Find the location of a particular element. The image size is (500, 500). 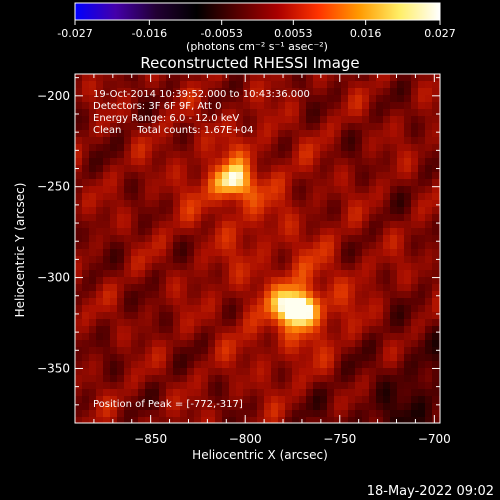

colorbar-tick-label: -0.0053 is located at coordinates (221, 33).